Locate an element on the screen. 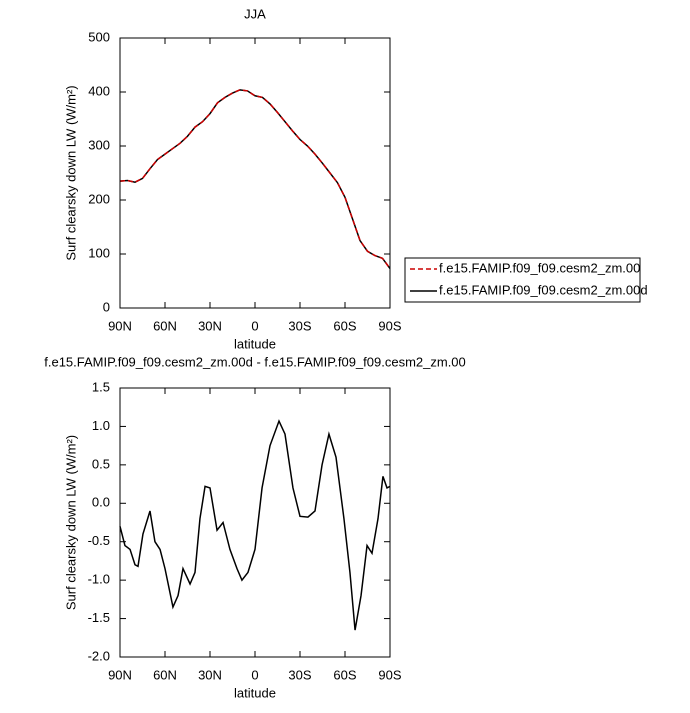 This screenshot has height=713, width=690. y-tick-label: 1.5 is located at coordinates (101, 386).